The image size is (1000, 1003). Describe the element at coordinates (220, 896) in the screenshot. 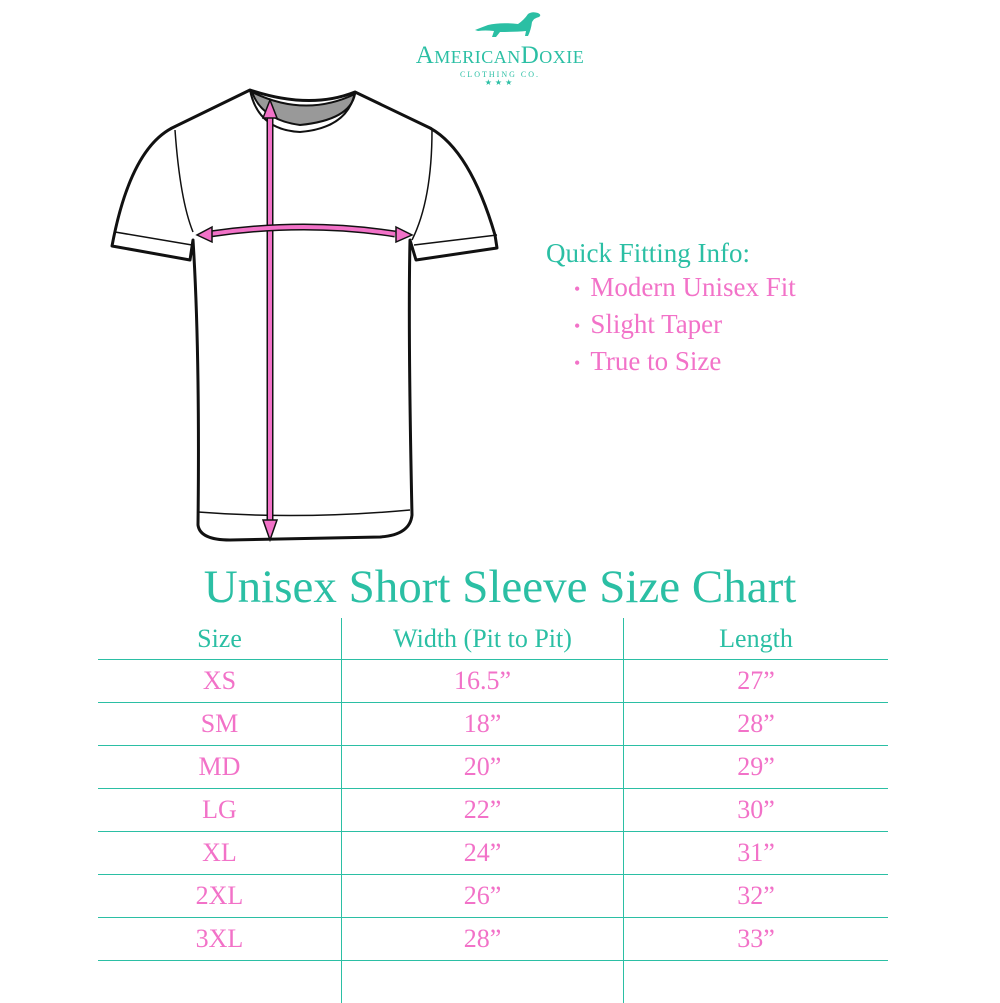

I see `cell-size: 2XL` at that location.